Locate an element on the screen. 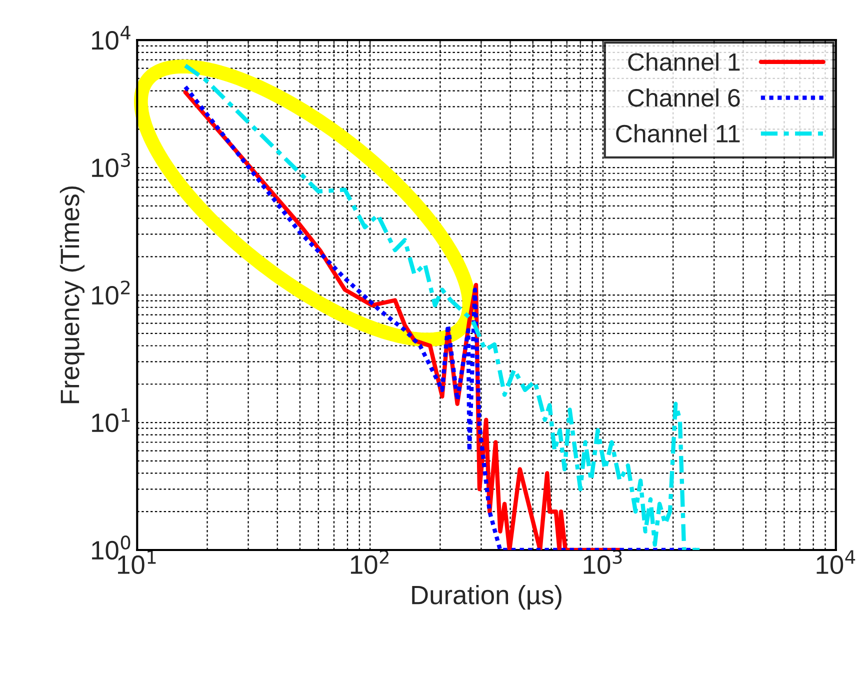 The height and width of the screenshot is (679, 868). legend-label: Channel 11 is located at coordinates (678, 133).